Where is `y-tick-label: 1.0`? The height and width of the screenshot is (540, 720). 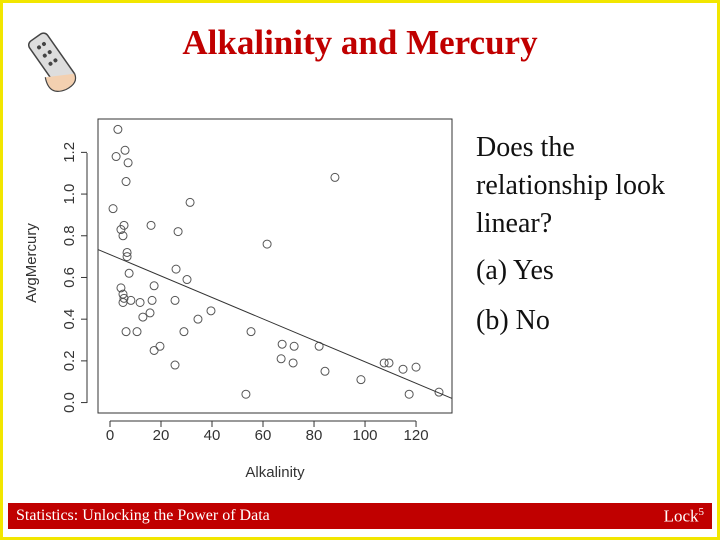 y-tick-label: 1.0 is located at coordinates (69, 194).